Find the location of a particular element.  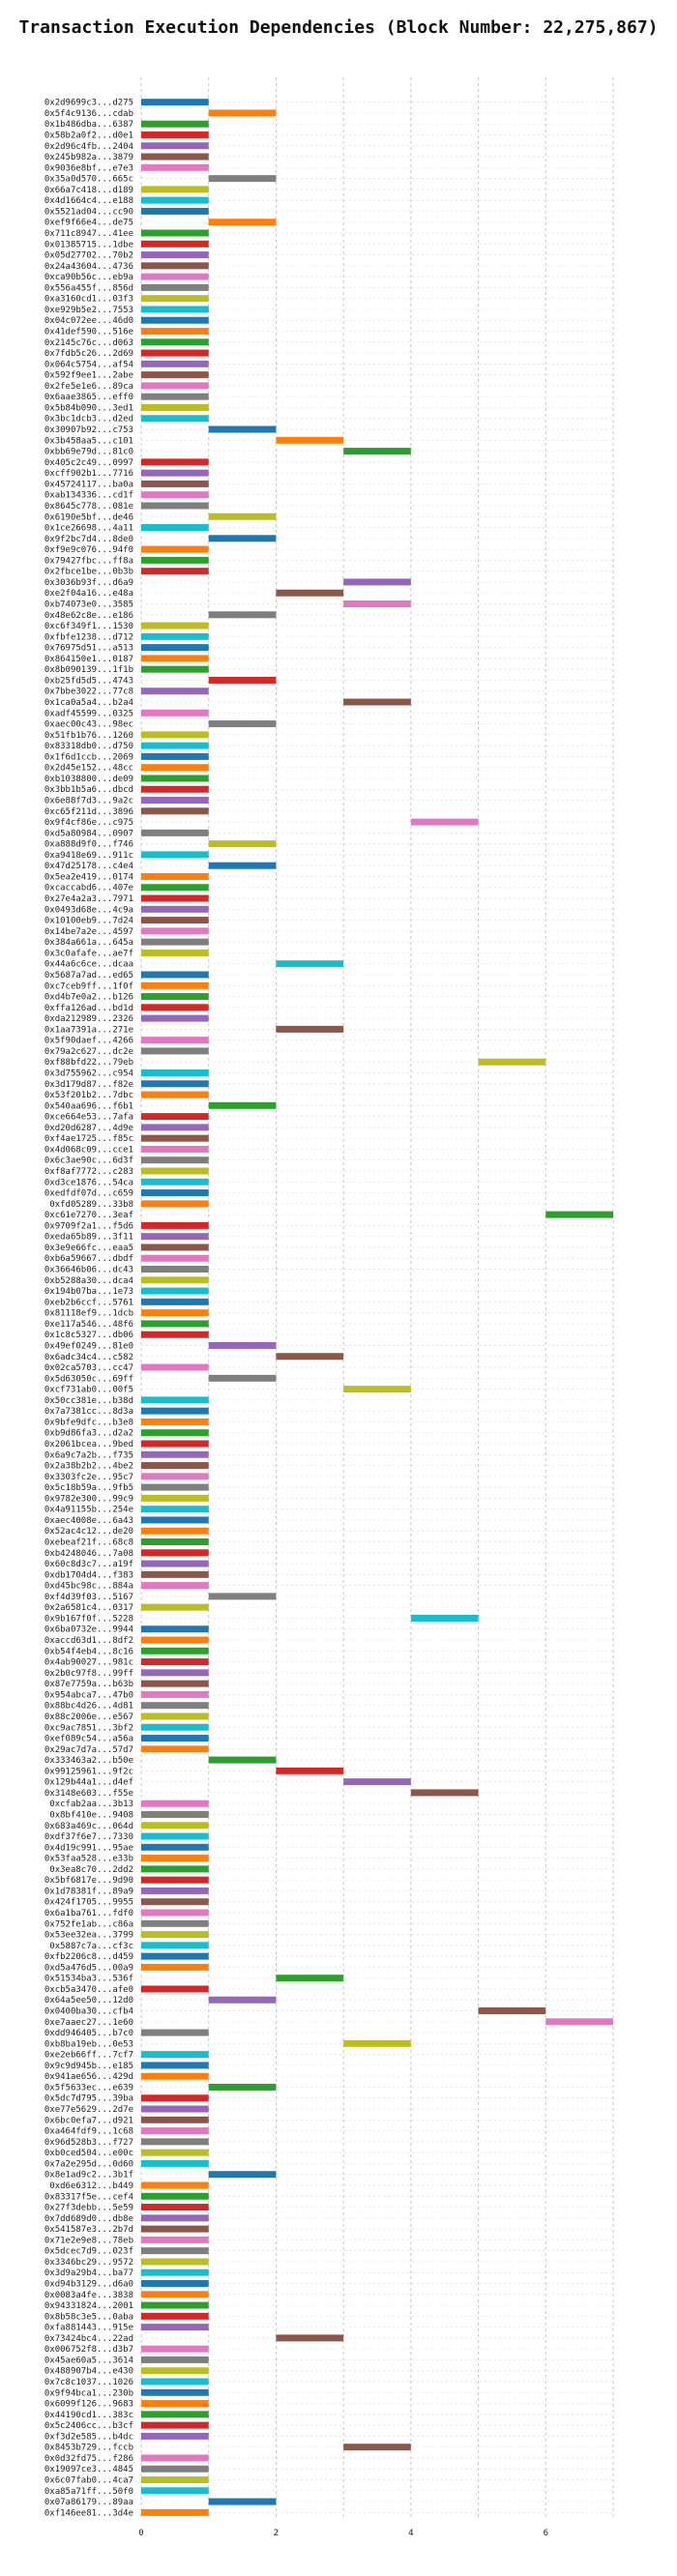

y-tick-label: 0x4d19c991...95ae is located at coordinates (88, 1848).